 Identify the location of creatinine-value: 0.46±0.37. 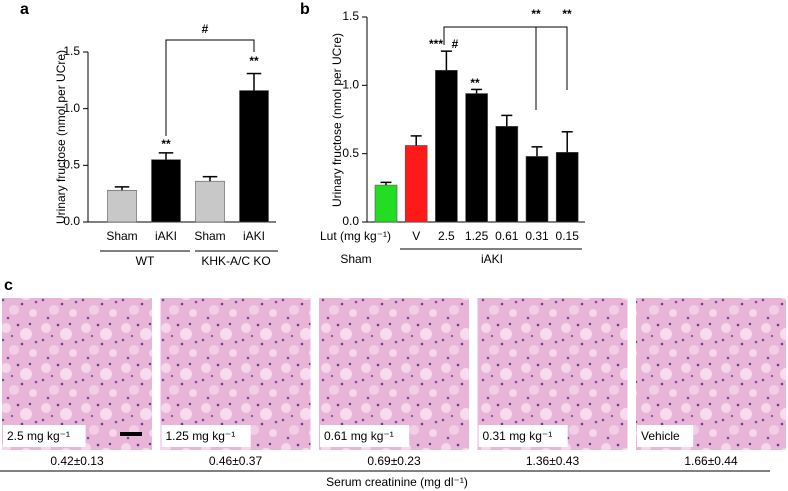
(236, 461).